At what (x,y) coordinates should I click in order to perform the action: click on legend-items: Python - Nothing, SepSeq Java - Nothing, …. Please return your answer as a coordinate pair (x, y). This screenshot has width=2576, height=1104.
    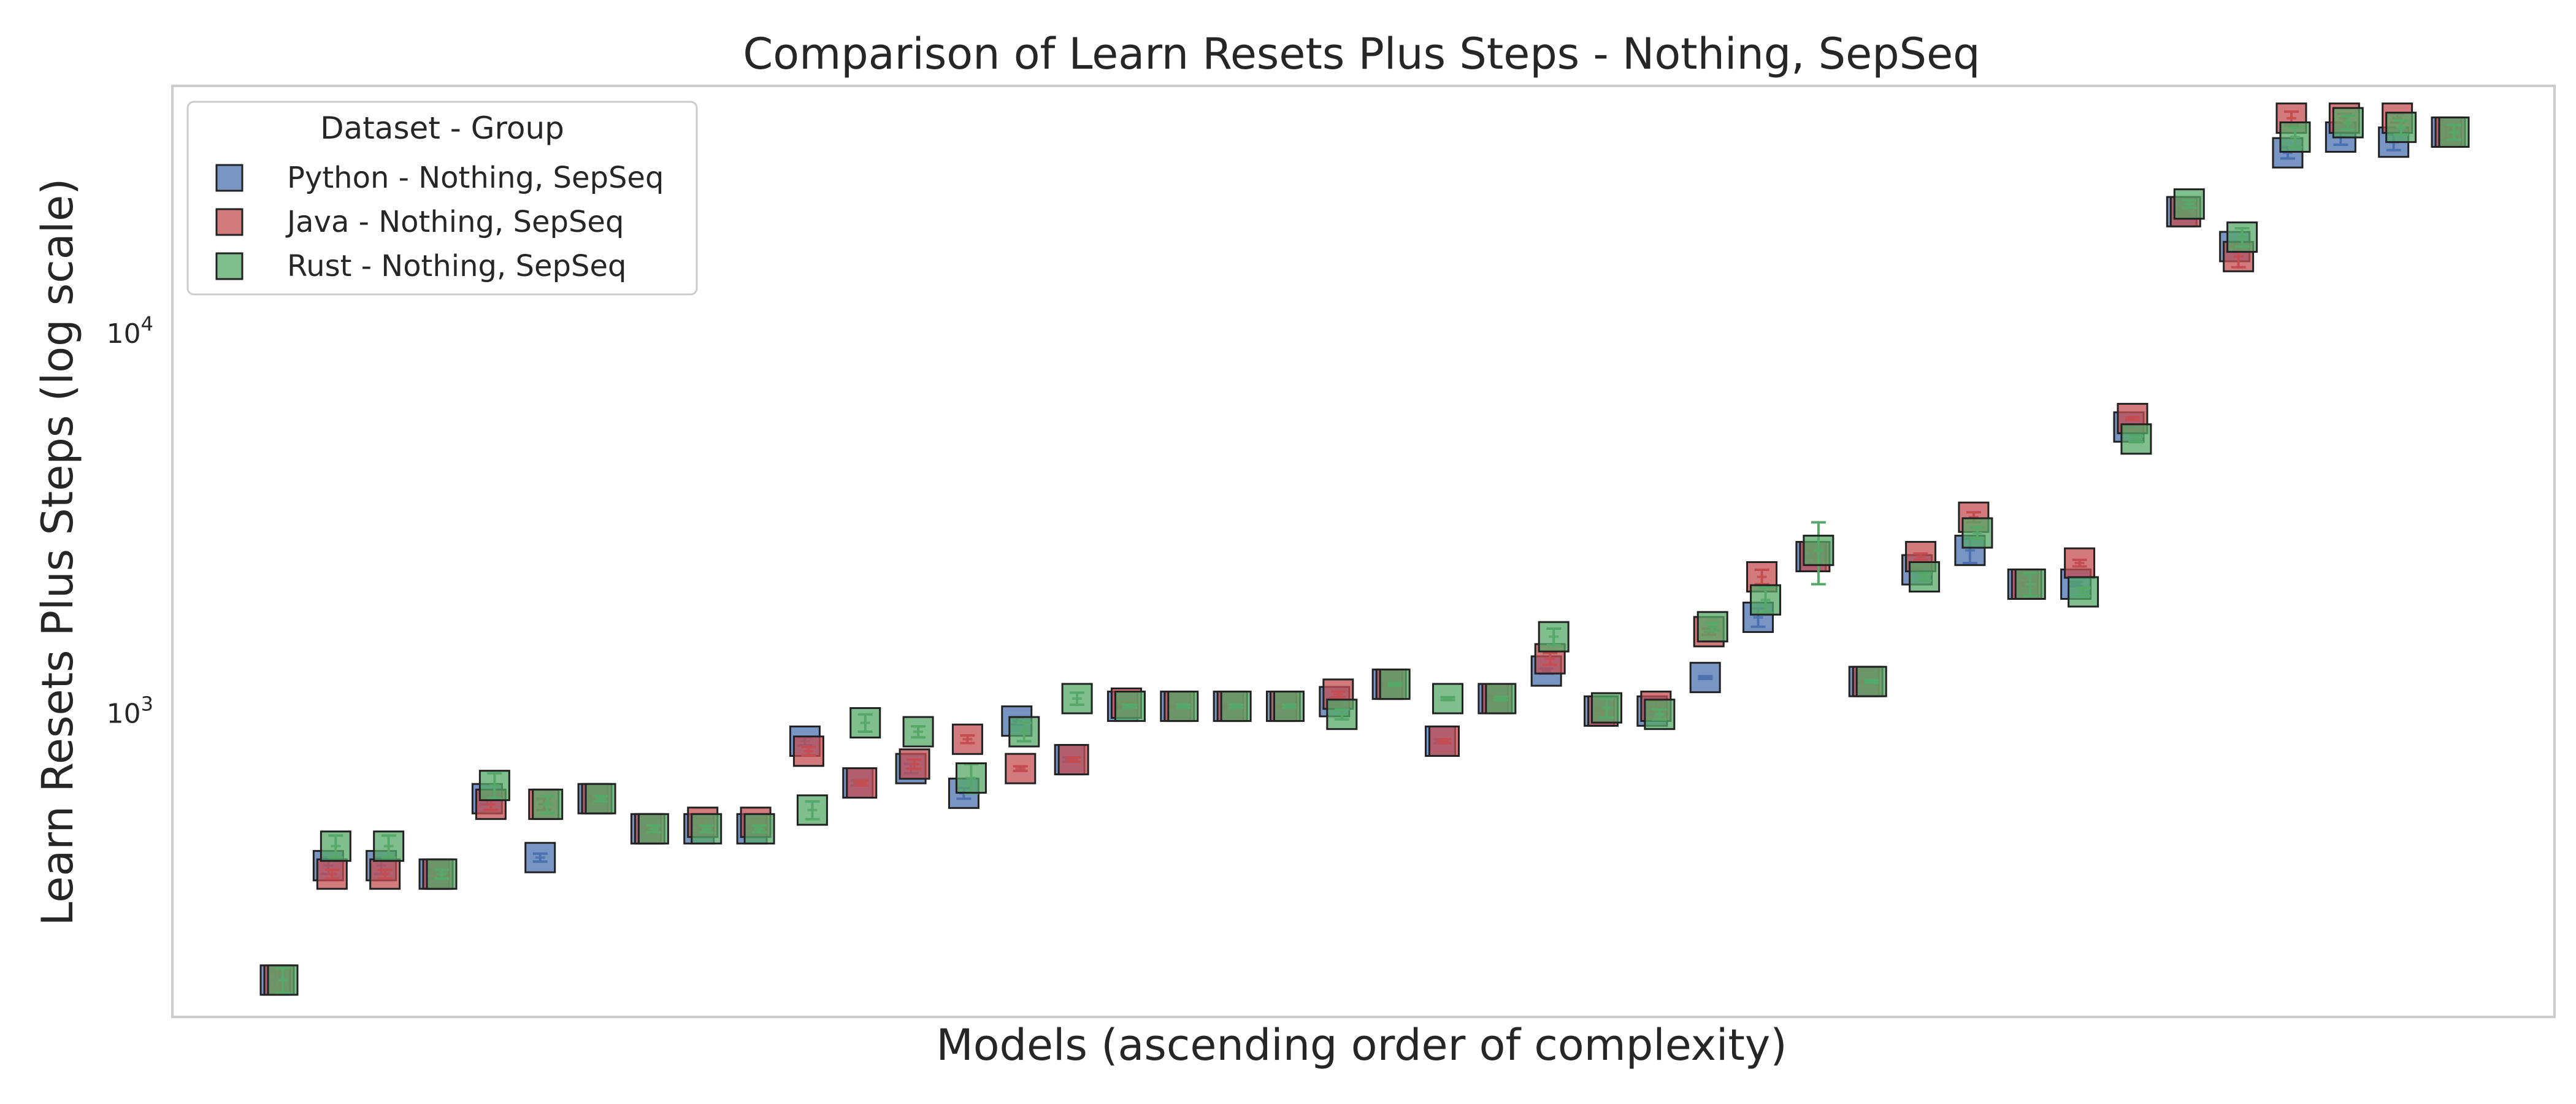
    Looking at the image, I should click on (439, 222).